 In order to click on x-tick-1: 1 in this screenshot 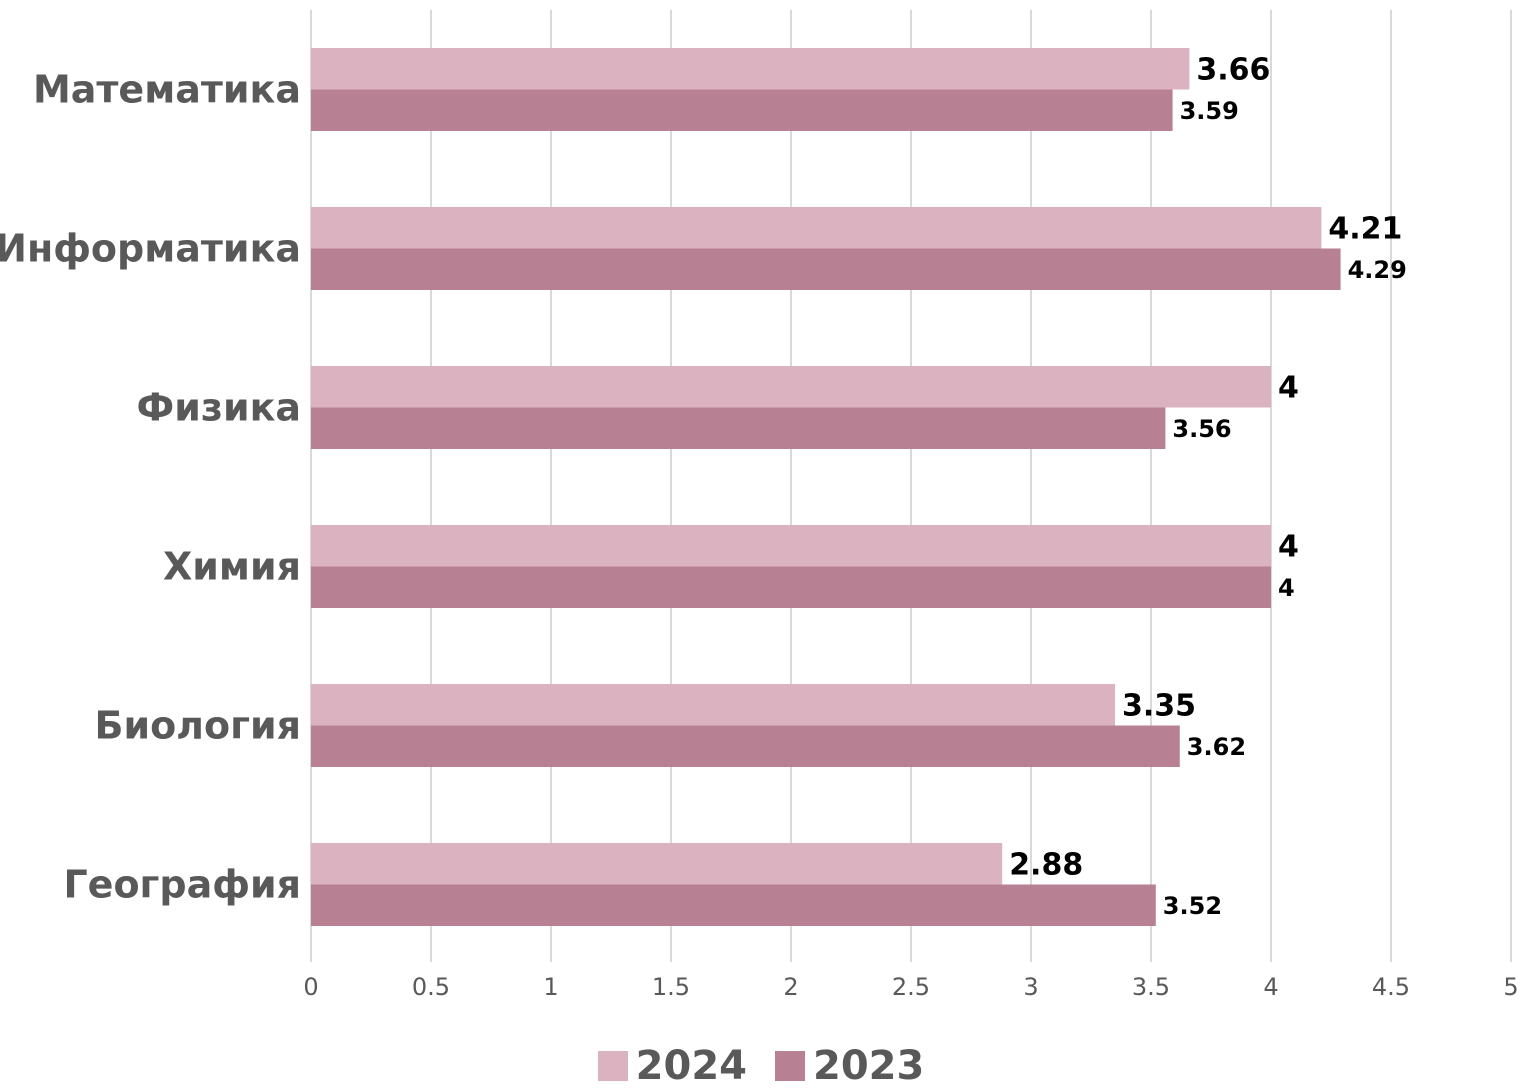, I will do `click(550, 987)`.